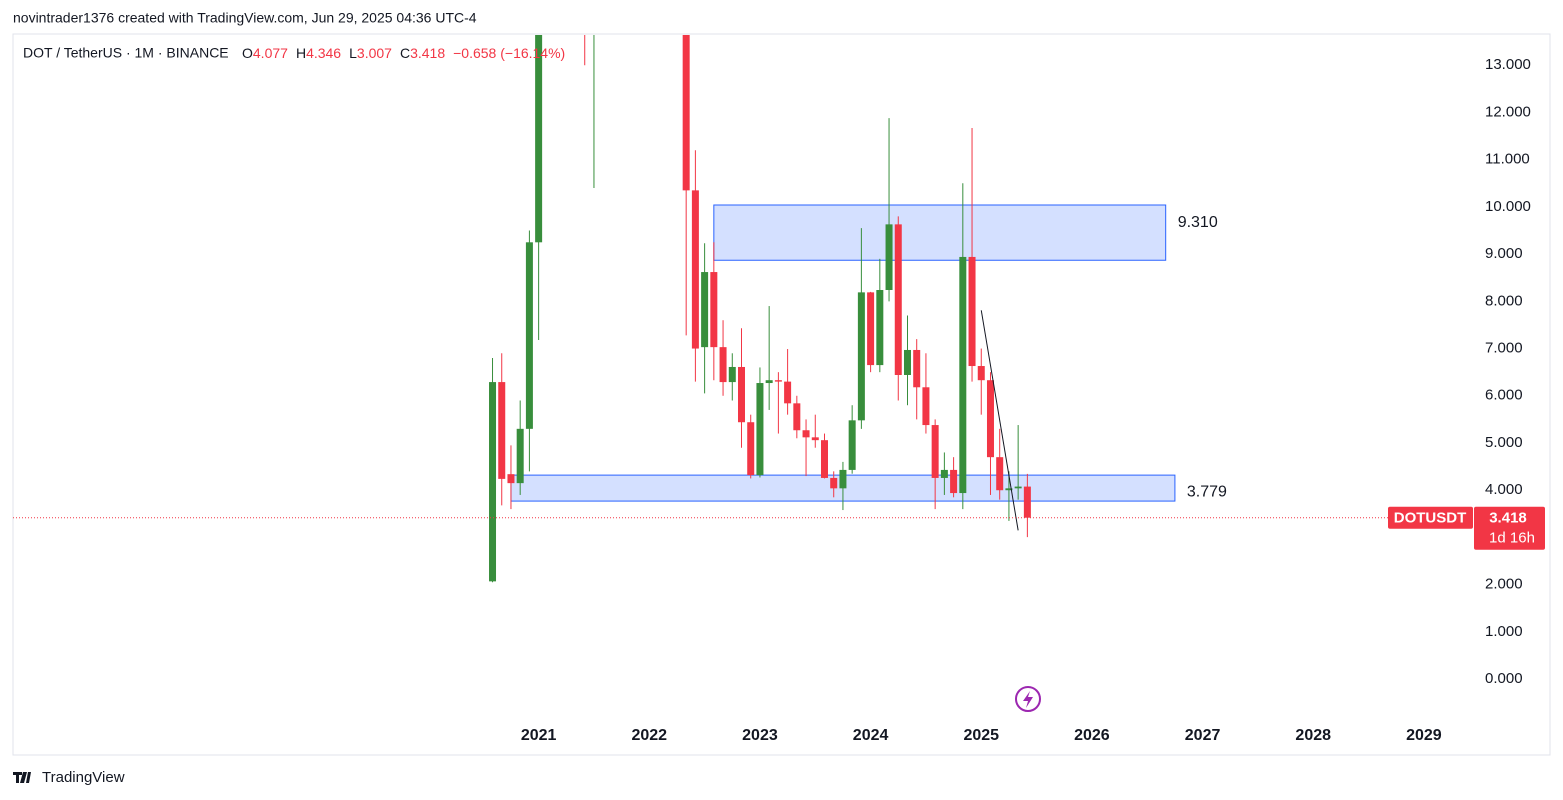 Image resolution: width=1563 pixels, height=800 pixels. I want to click on lightning-icon, so click(1028, 699).